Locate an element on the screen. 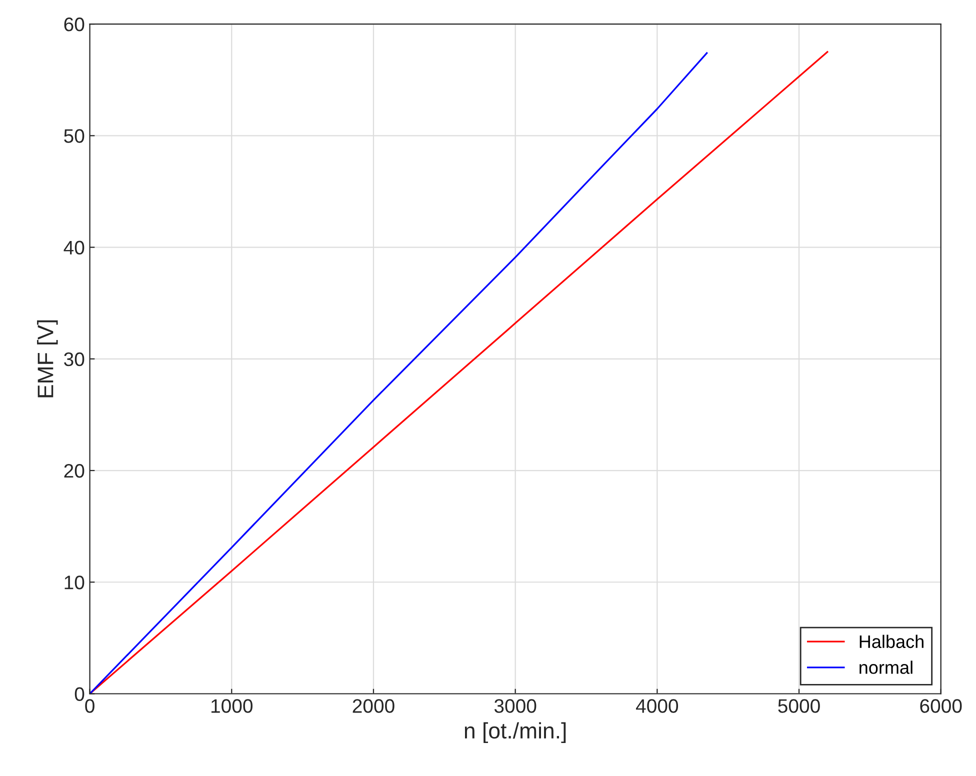 Image resolution: width=976 pixels, height=776 pixels. legend-label: Halbach is located at coordinates (892, 641).